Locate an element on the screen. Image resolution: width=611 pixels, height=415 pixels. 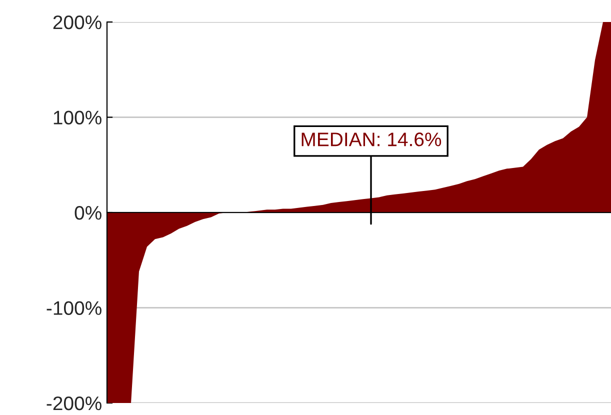
annotation: MEDIAN: 14.6% is located at coordinates (372, 139).